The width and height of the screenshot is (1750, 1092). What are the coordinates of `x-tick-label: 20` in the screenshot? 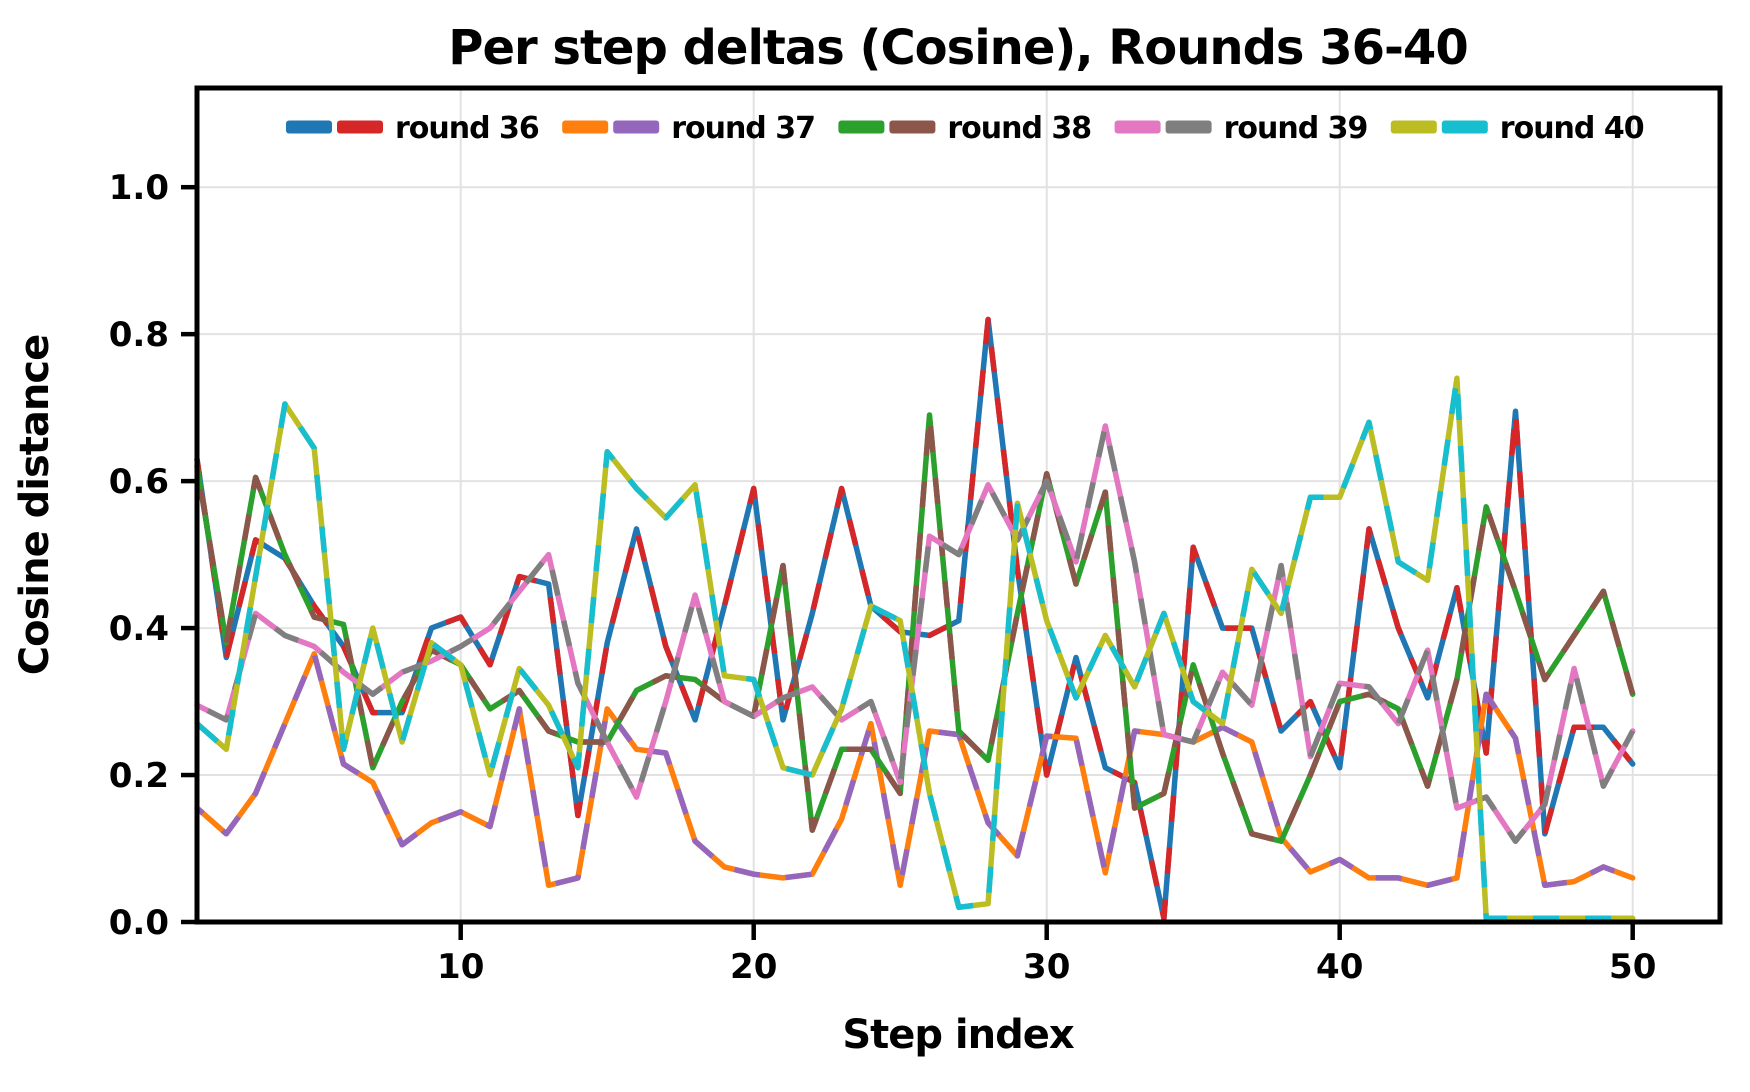 It's located at (753, 967).